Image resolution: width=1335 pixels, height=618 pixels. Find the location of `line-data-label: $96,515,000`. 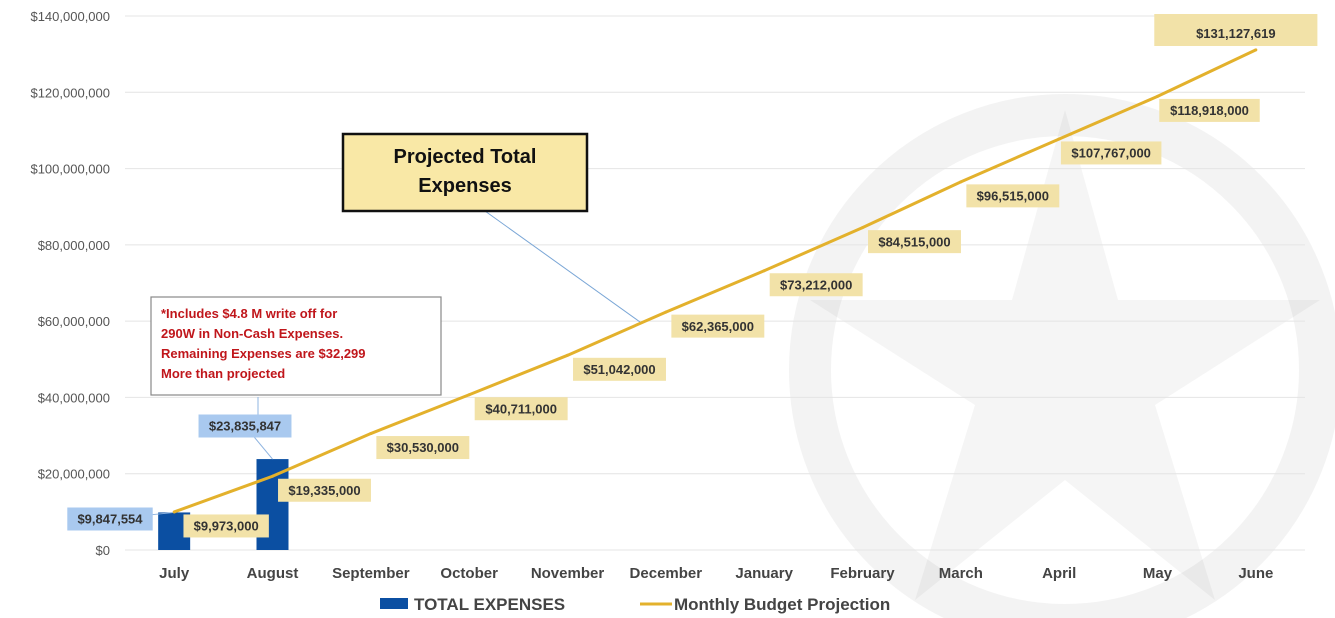

line-data-label: $96,515,000 is located at coordinates (1013, 196).